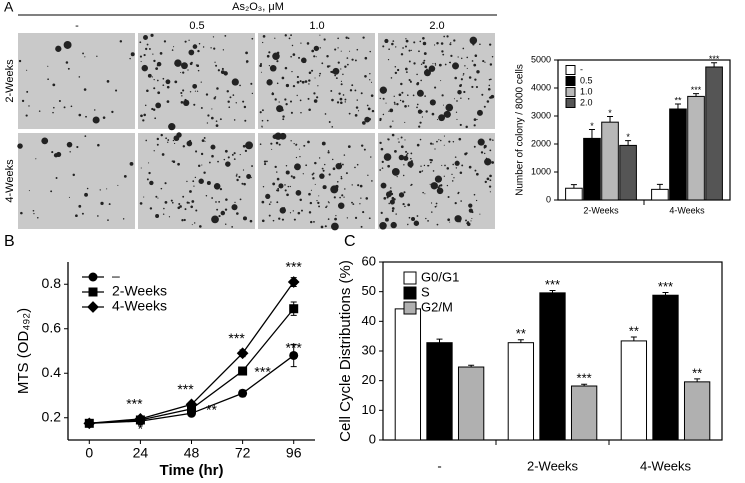 The height and width of the screenshot is (483, 745). I want to click on legend-swatch, so click(570, 92).